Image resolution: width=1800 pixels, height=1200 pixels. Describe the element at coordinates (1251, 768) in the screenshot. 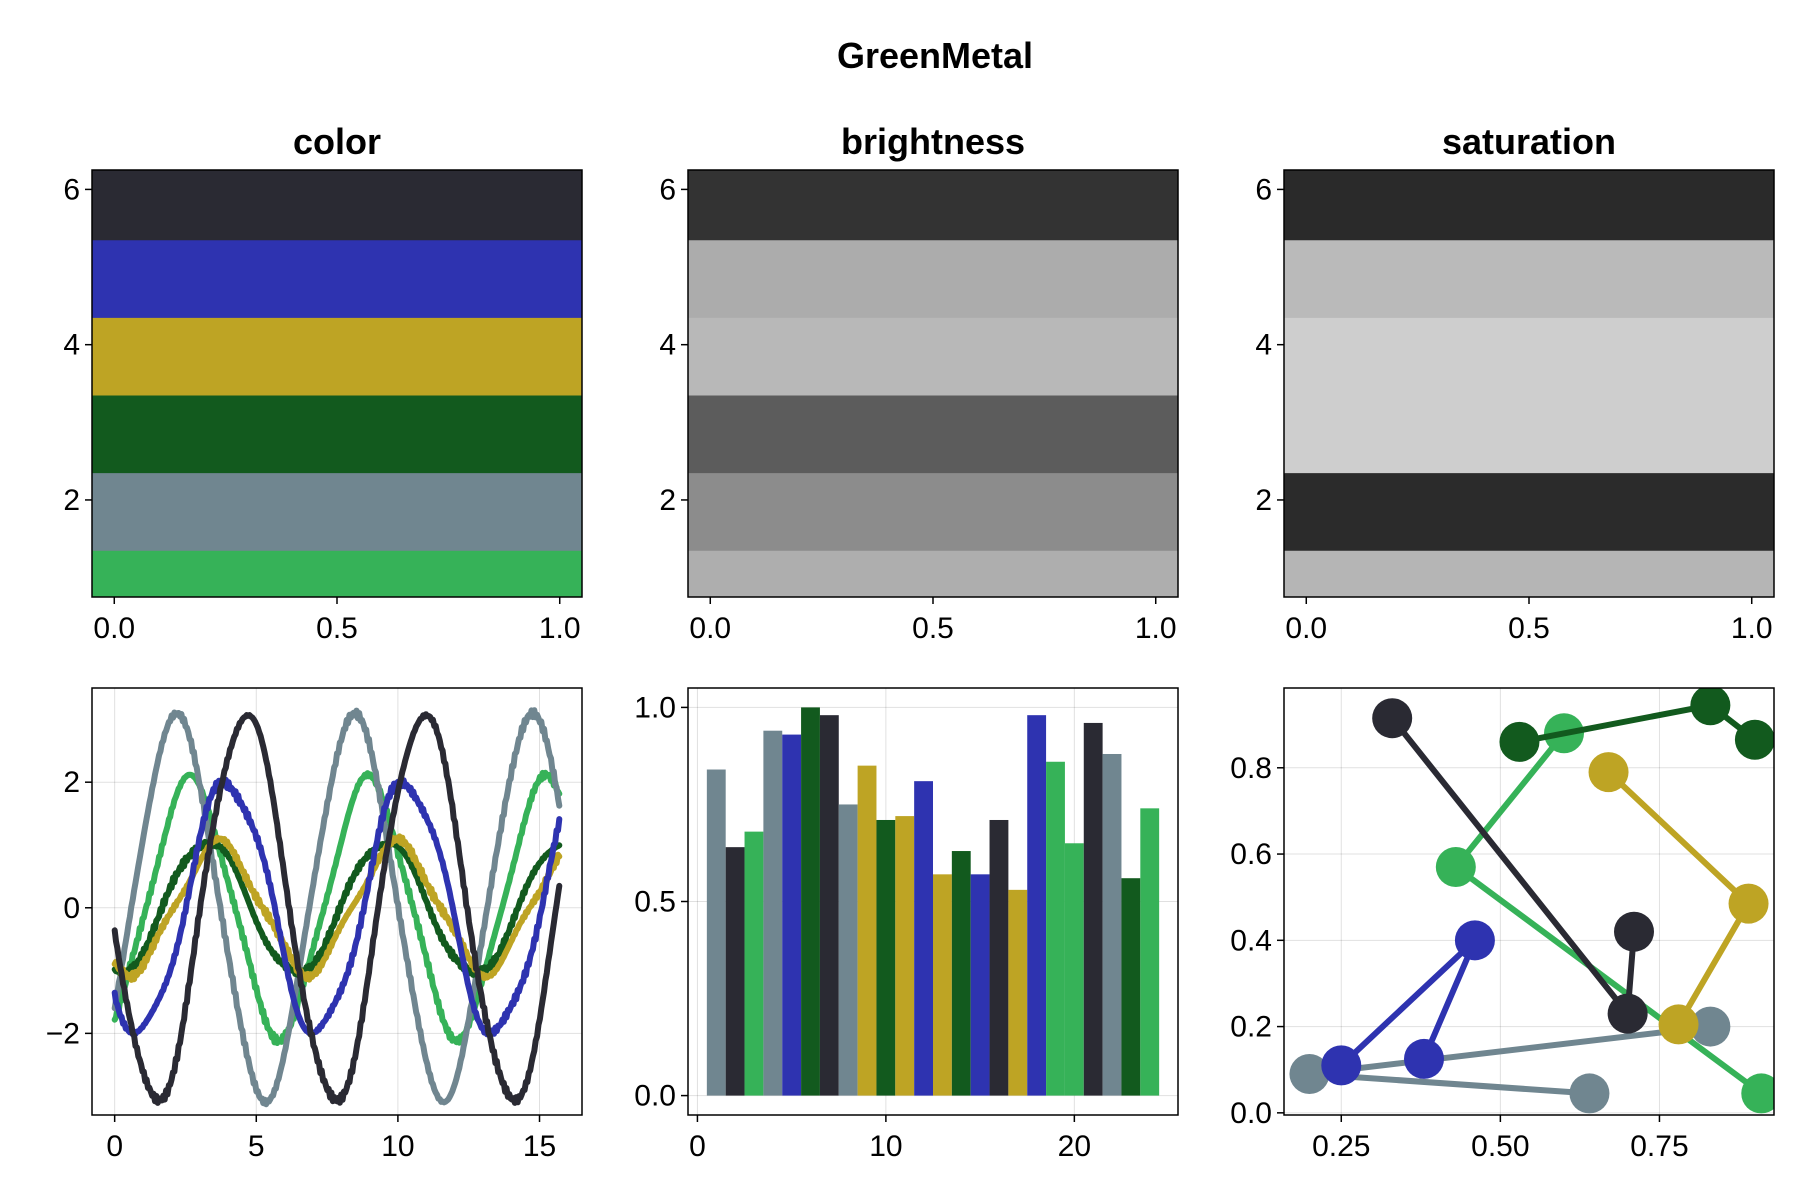

I see `y-tick-label: 0.8` at that location.